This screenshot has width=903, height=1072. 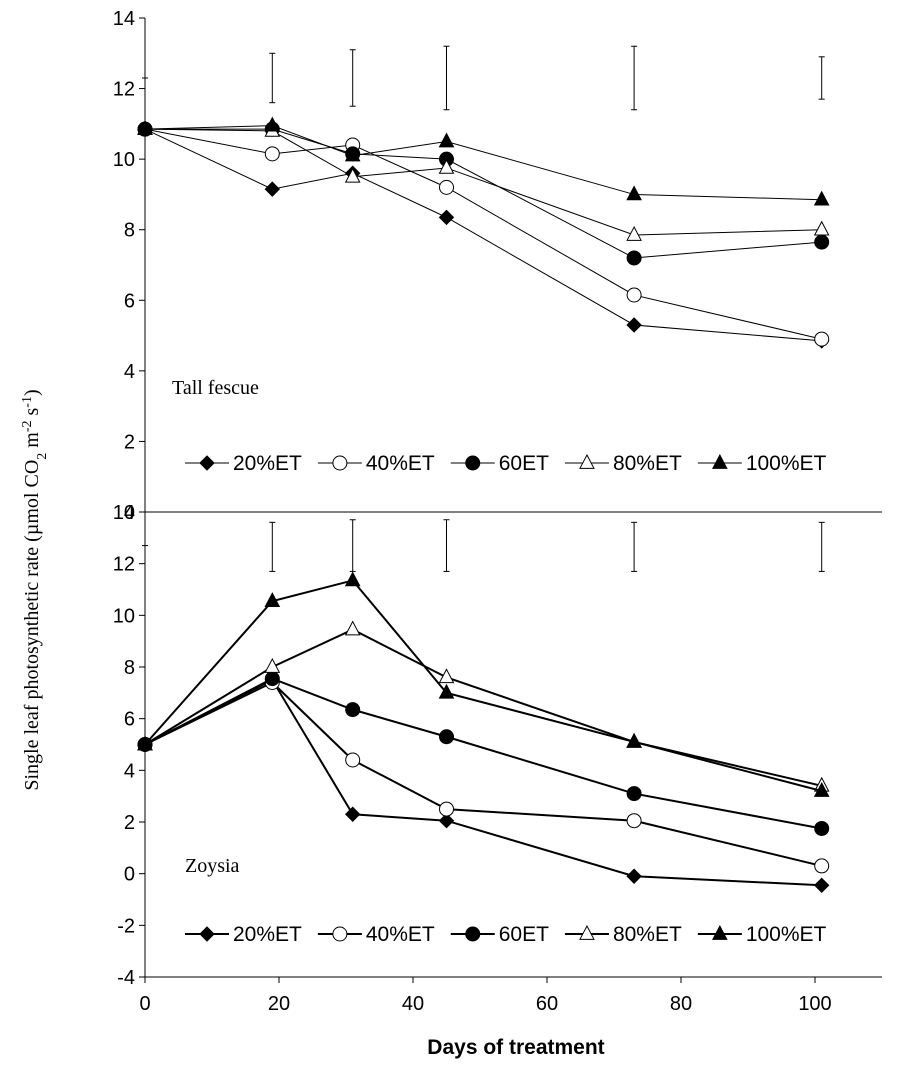 What do you see at coordinates (32, 414) in the screenshot?
I see `y-axis-title-mid2: s` at bounding box center [32, 414].